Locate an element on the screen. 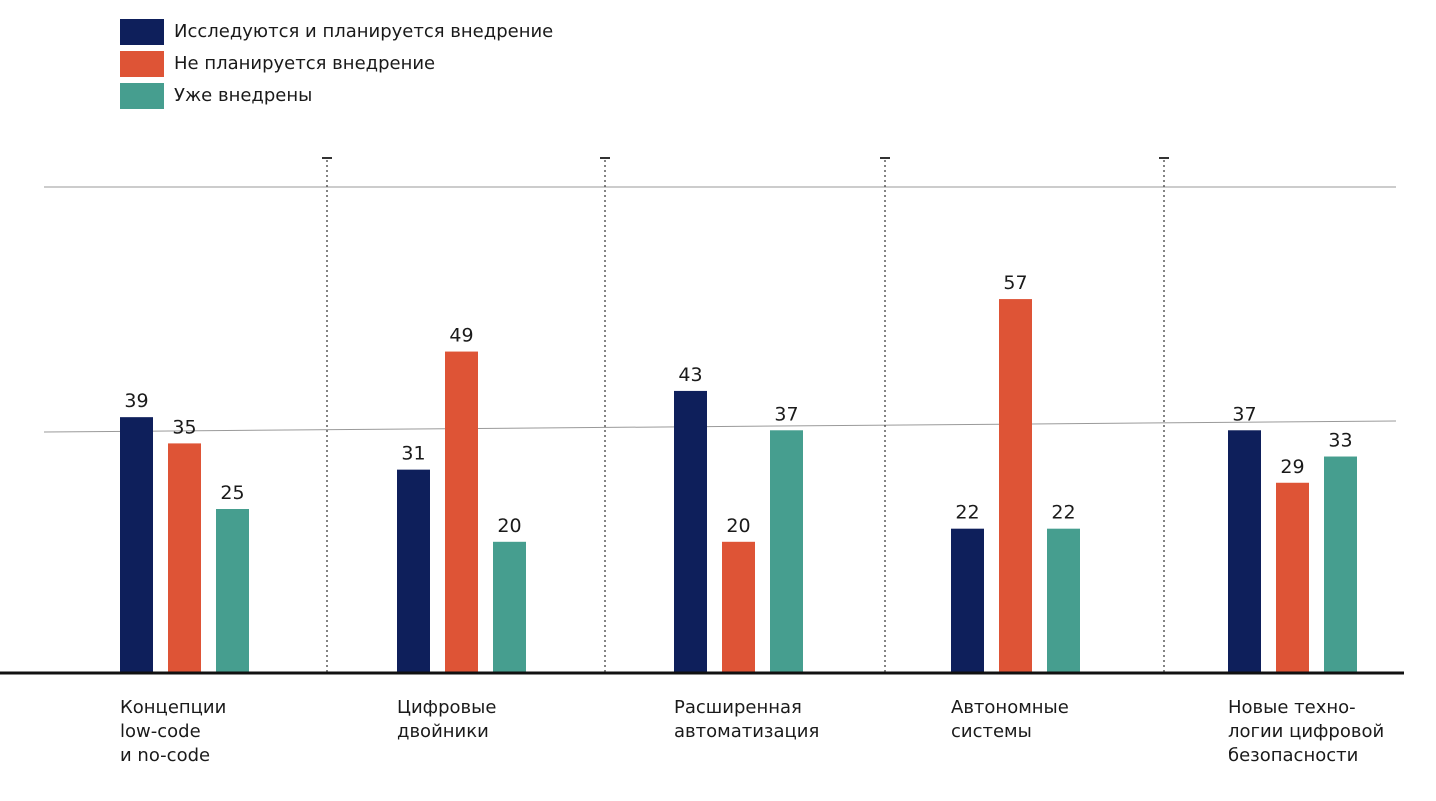 This screenshot has height=801, width=1436. gridline-middle is located at coordinates (720, 426).